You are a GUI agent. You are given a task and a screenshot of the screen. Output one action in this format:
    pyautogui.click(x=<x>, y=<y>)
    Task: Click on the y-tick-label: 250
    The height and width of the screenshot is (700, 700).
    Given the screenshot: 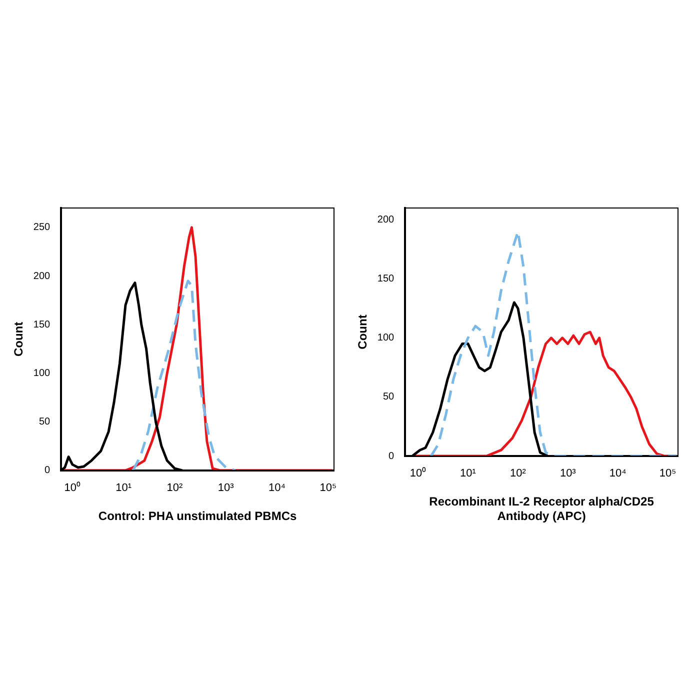 What is the action you would take?
    pyautogui.click(x=42, y=228)
    